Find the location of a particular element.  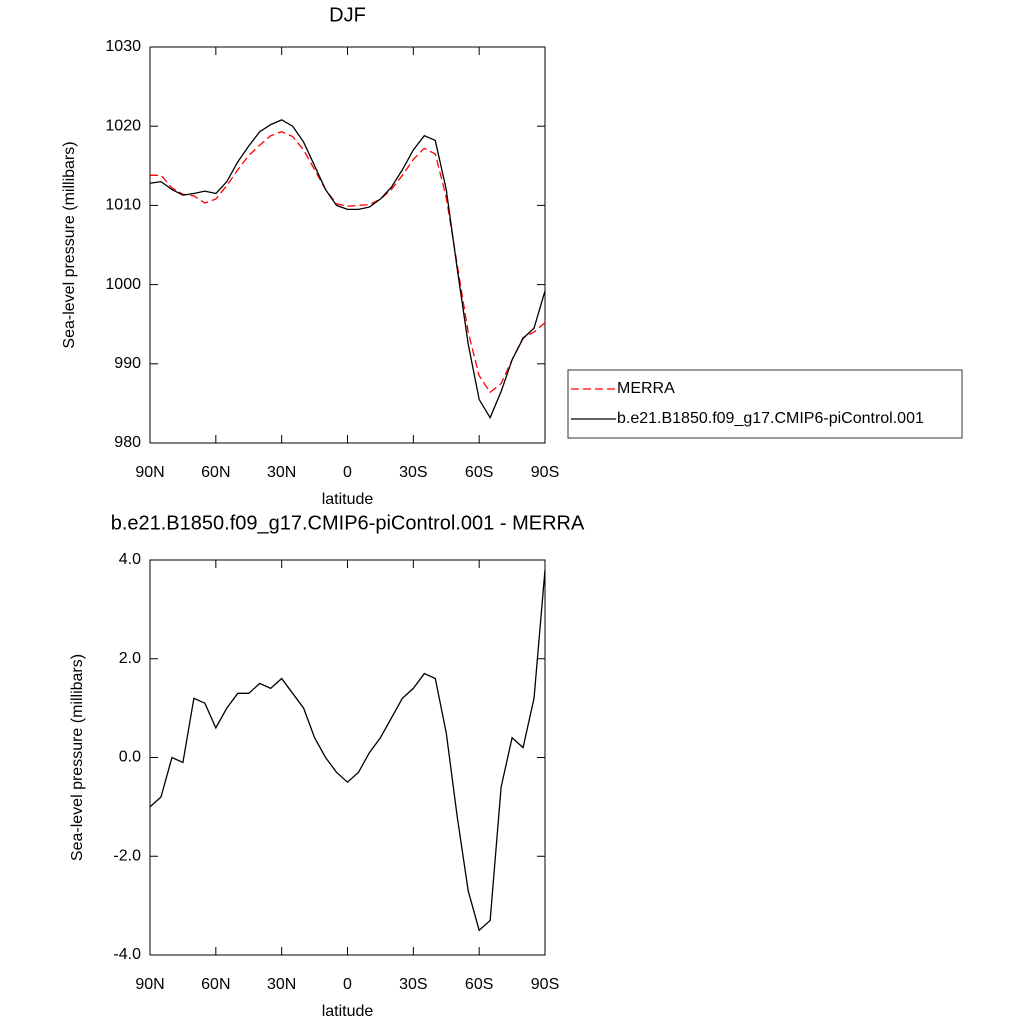

y-tick-label: 2.0 is located at coordinates (130, 658).